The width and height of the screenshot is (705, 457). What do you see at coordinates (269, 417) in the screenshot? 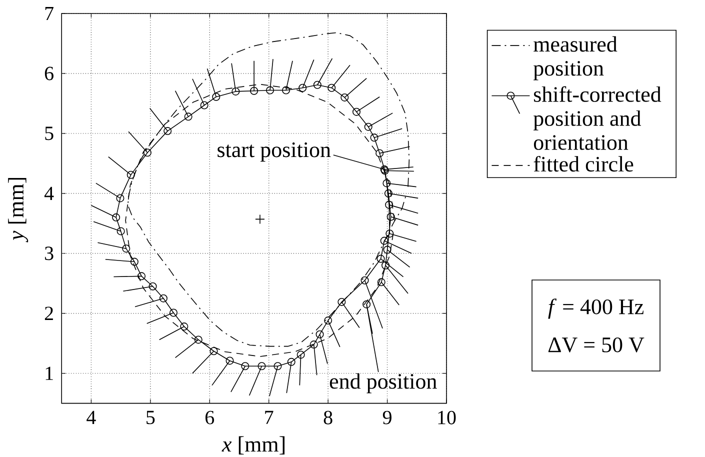
I see `x-tick-label: 7` at bounding box center [269, 417].